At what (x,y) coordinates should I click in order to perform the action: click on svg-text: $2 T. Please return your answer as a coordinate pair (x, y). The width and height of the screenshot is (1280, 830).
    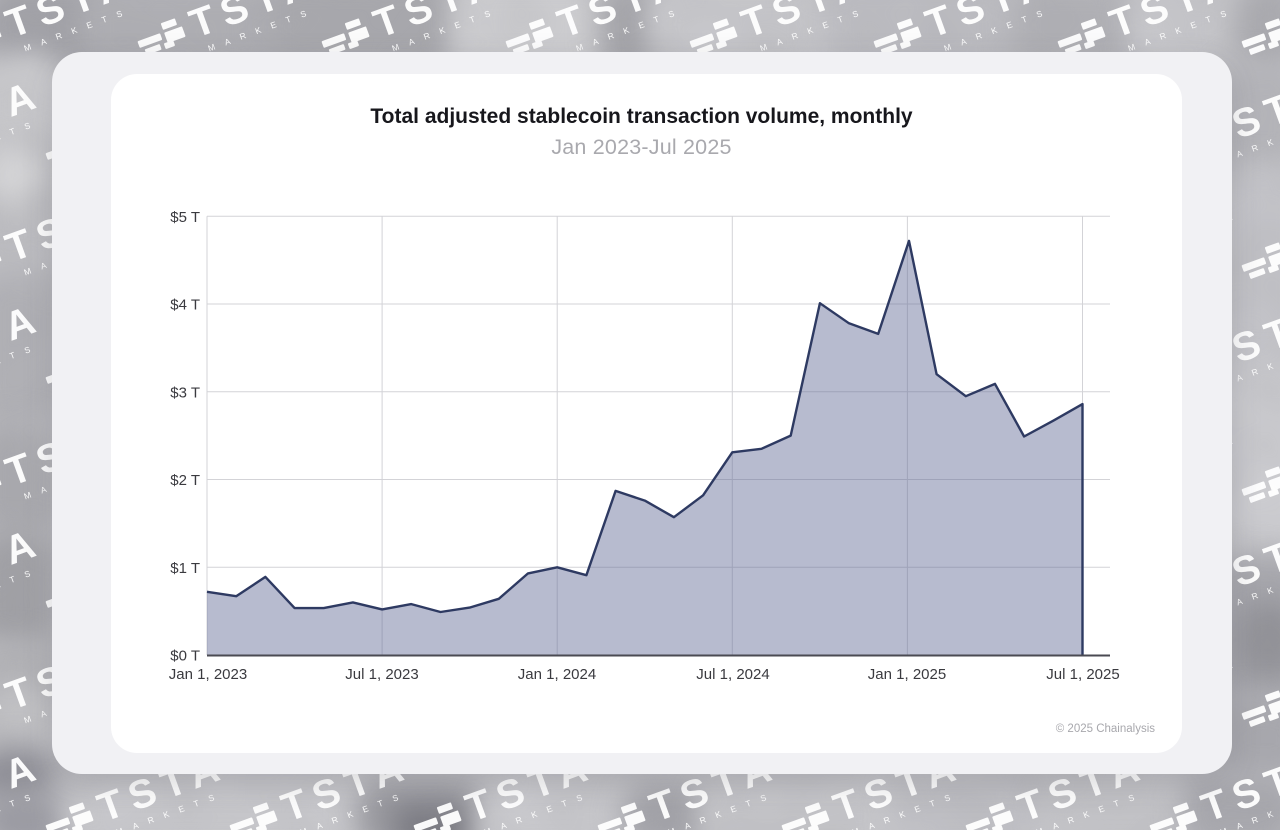
    Looking at the image, I should click on (185, 480).